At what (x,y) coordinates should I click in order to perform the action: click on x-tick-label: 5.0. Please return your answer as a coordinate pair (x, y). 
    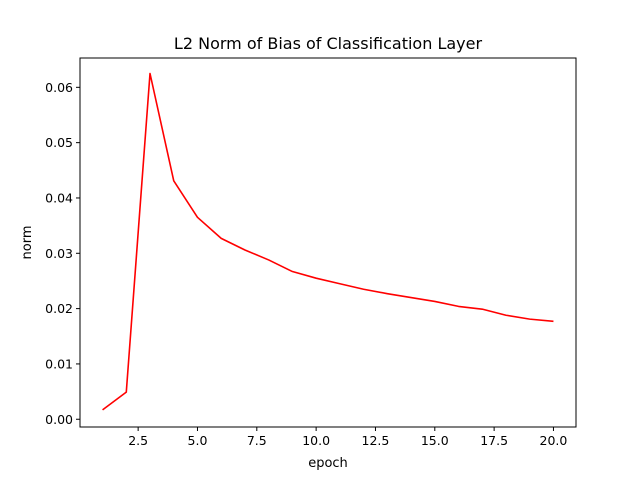
    Looking at the image, I should click on (198, 440).